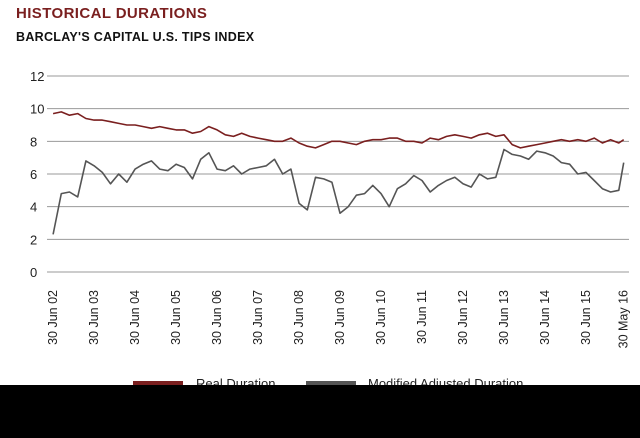 Image resolution: width=640 pixels, height=438 pixels. I want to click on x-tick-label: 30 Jun 11, so click(422, 317).